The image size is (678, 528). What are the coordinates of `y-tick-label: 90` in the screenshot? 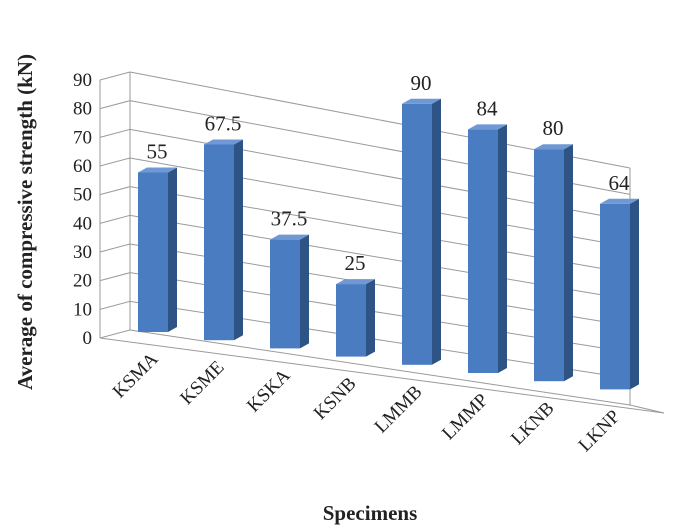 It's located at (82, 80).